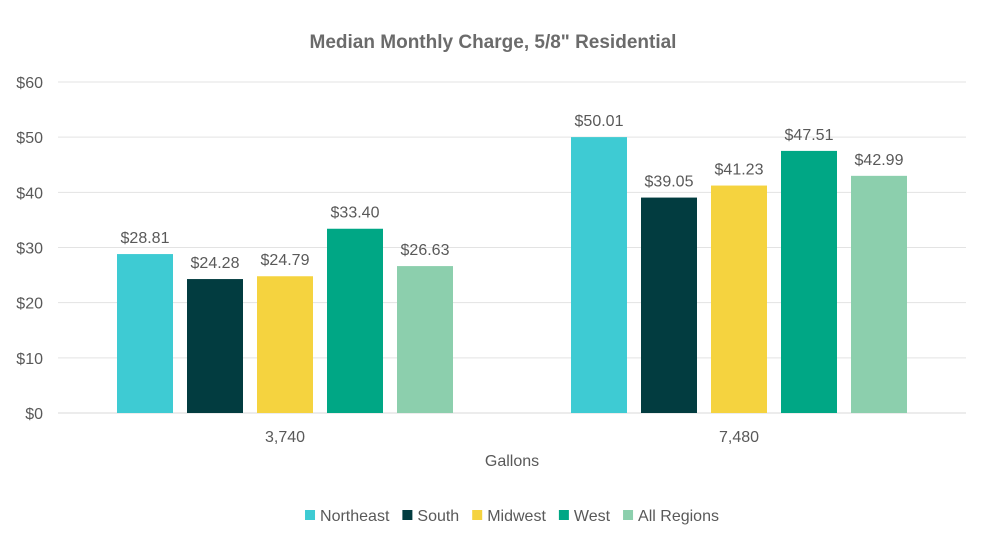 Image resolution: width=986 pixels, height=555 pixels. Describe the element at coordinates (516, 516) in the screenshot. I see `legend-label: Midwest` at that location.